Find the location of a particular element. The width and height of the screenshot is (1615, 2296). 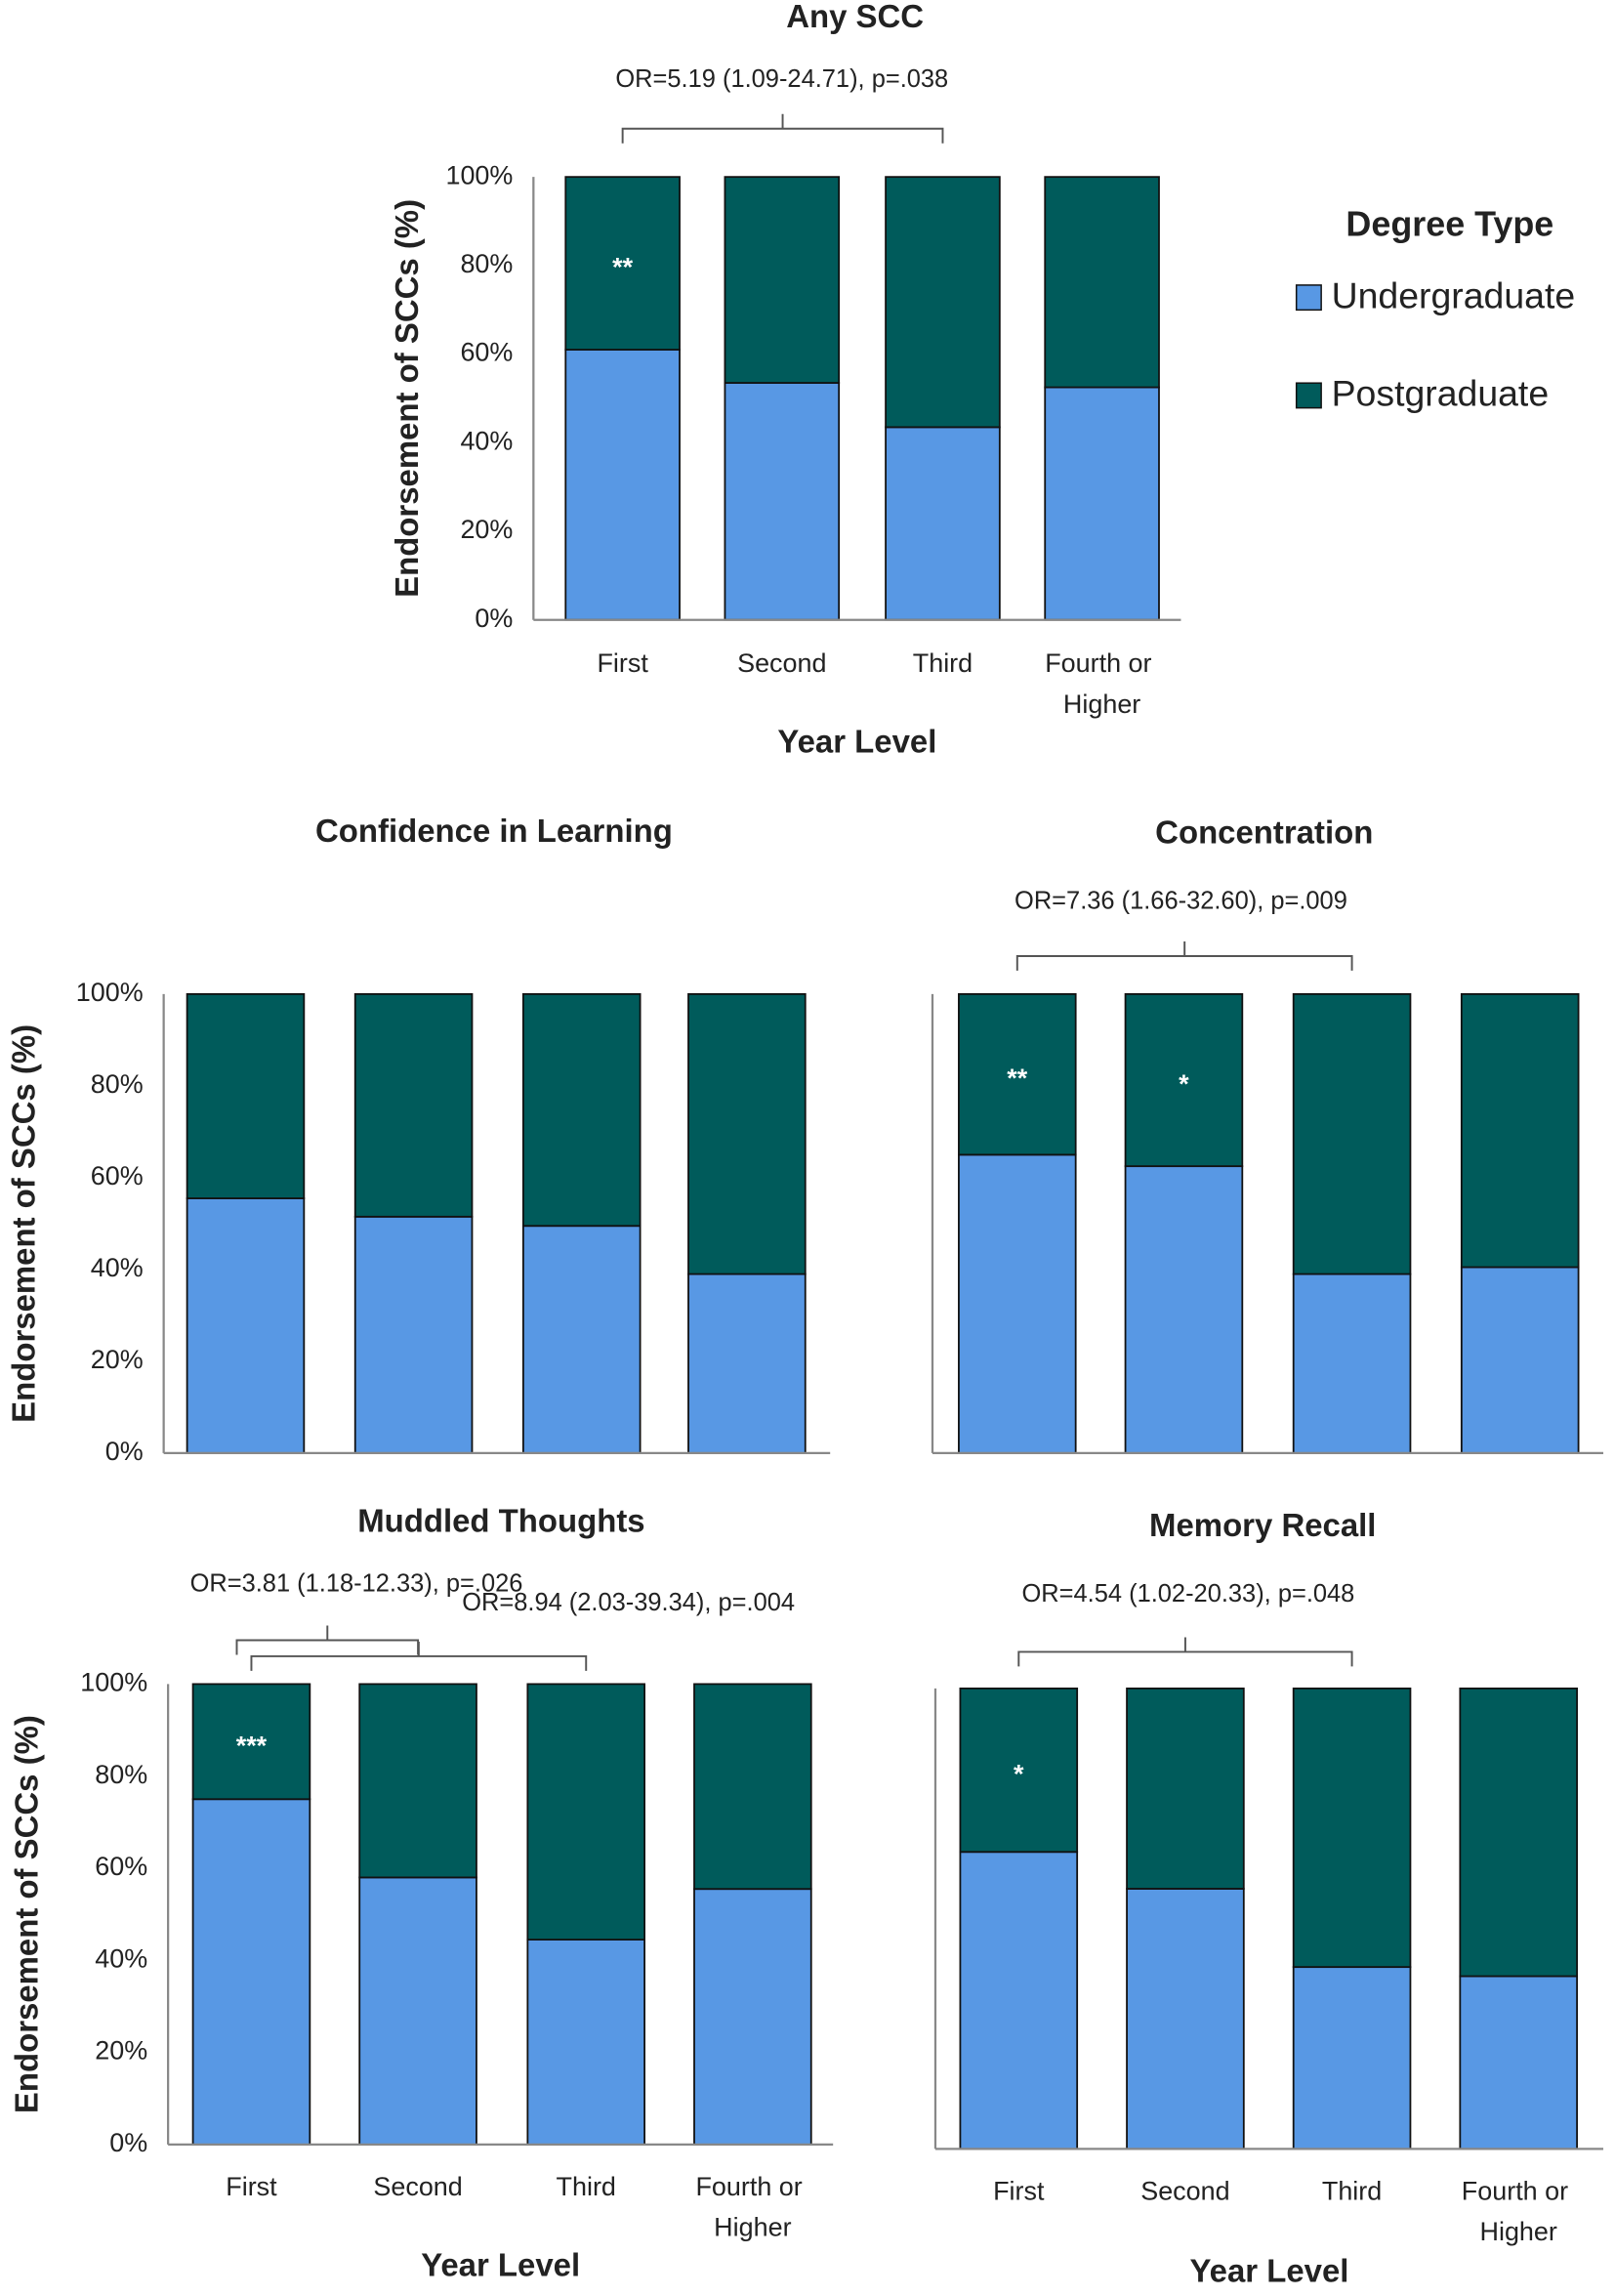

bracket-label: OR=7.36 (1.66-32.60), p=.009 is located at coordinates (1181, 900).